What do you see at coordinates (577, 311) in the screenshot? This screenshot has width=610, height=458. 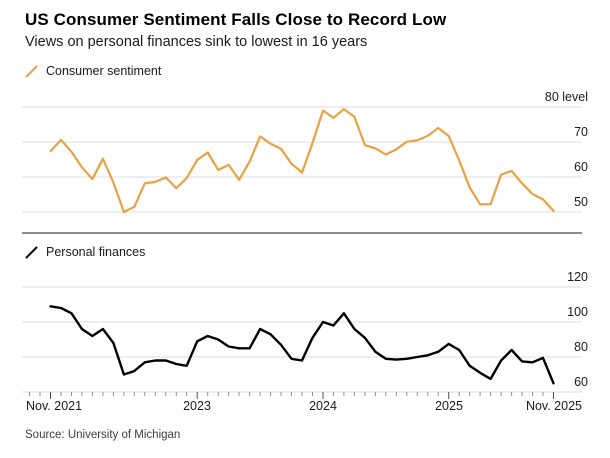 I see `y-axis-label: 100` at bounding box center [577, 311].